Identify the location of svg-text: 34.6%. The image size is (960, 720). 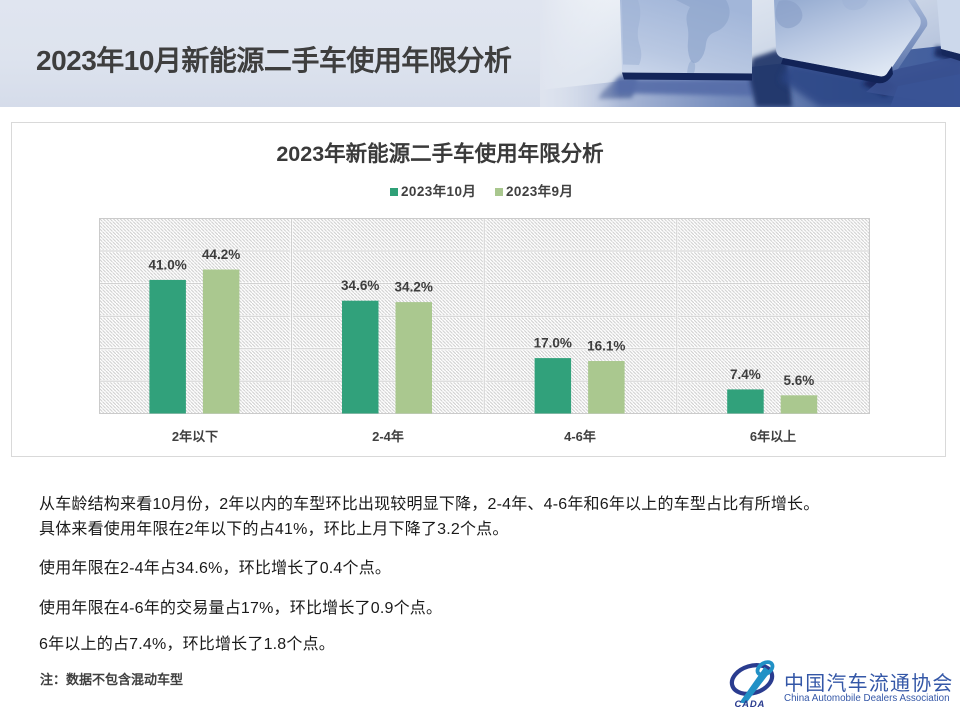
(360, 285).